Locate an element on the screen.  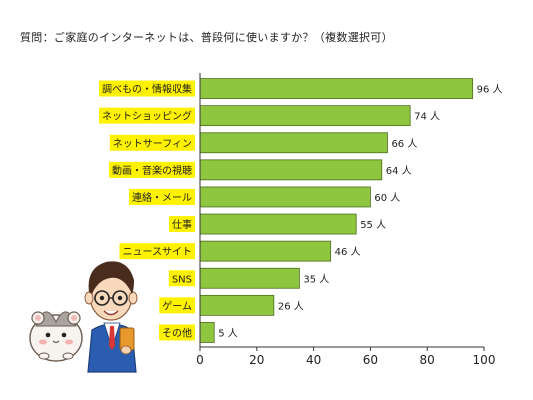
value-label: 60 人 is located at coordinates (387, 198).